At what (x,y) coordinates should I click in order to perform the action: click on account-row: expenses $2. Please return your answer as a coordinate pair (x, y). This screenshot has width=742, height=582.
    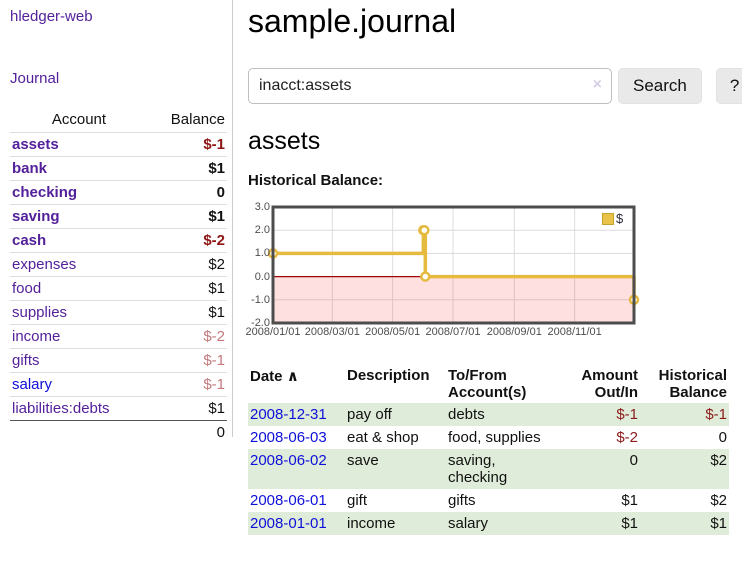
    Looking at the image, I should click on (118, 264).